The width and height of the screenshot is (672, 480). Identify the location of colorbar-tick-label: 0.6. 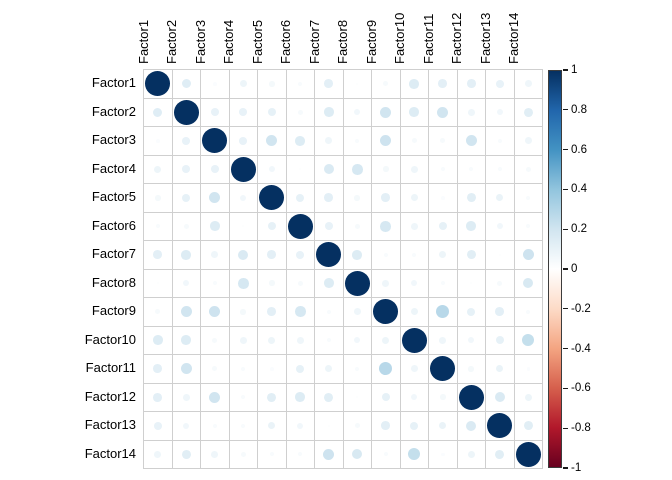
(579, 149).